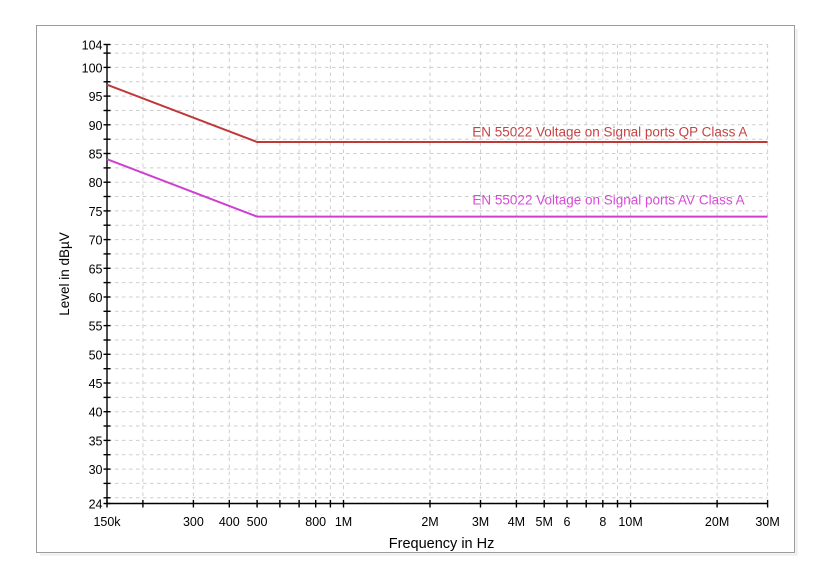 Image resolution: width=831 pixels, height=579 pixels. What do you see at coordinates (544, 522) in the screenshot?
I see `svg-text: 5M` at bounding box center [544, 522].